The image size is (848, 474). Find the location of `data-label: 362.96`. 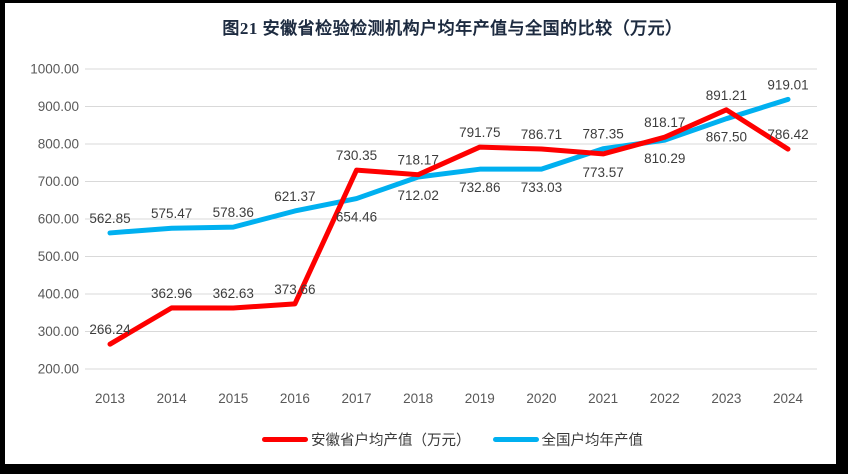

data-label: 362.96 is located at coordinates (171, 293).